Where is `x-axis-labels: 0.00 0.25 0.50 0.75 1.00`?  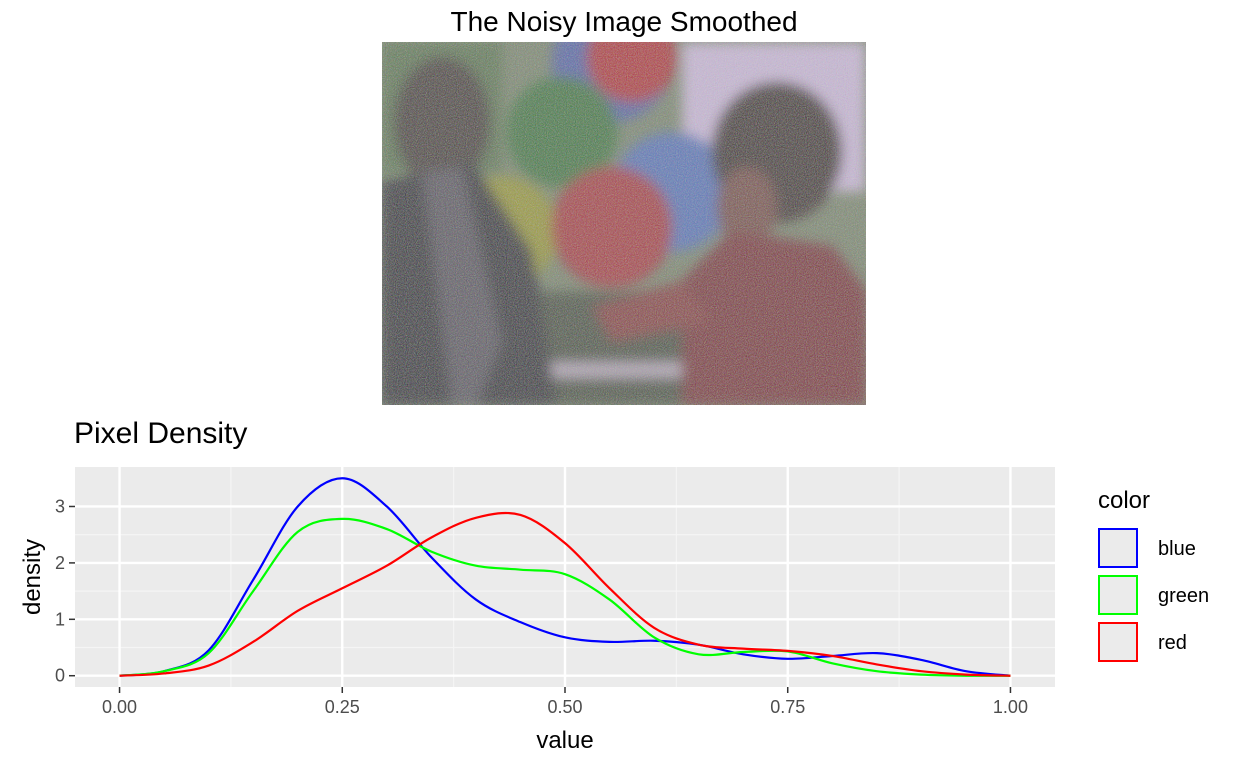
x-axis-labels: 0.00 0.25 0.50 0.75 1.00 is located at coordinates (565, 707).